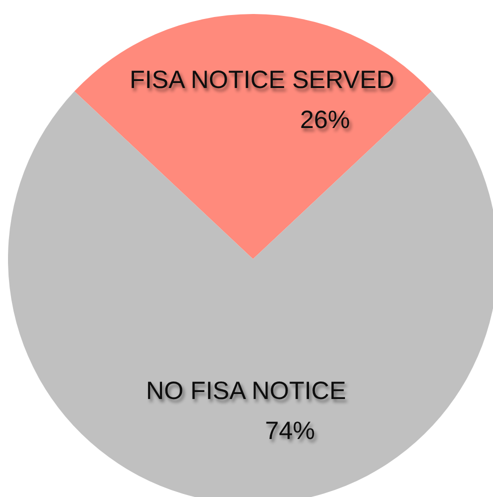 The height and width of the screenshot is (497, 493). Describe the element at coordinates (246, 391) in the screenshot. I see `slice-label: NO FISA NOTICE` at that location.